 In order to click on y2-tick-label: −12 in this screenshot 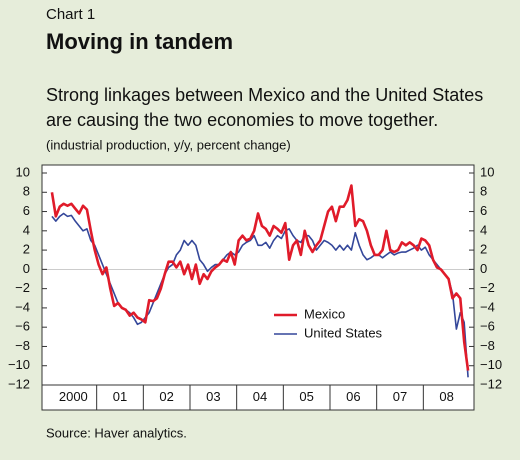, I will do `click(491, 383)`.